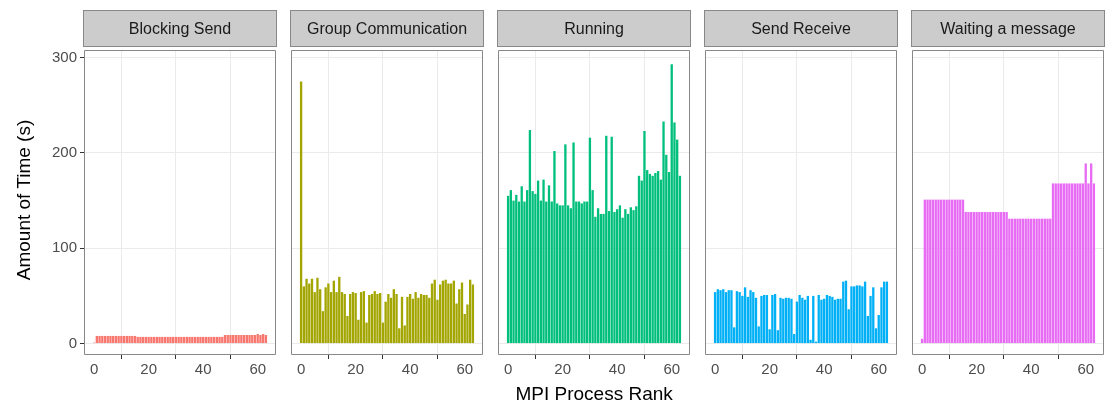 The width and height of the screenshot is (1116, 413). I want to click on y-axis-title: Amount of Time (s), so click(23, 200).